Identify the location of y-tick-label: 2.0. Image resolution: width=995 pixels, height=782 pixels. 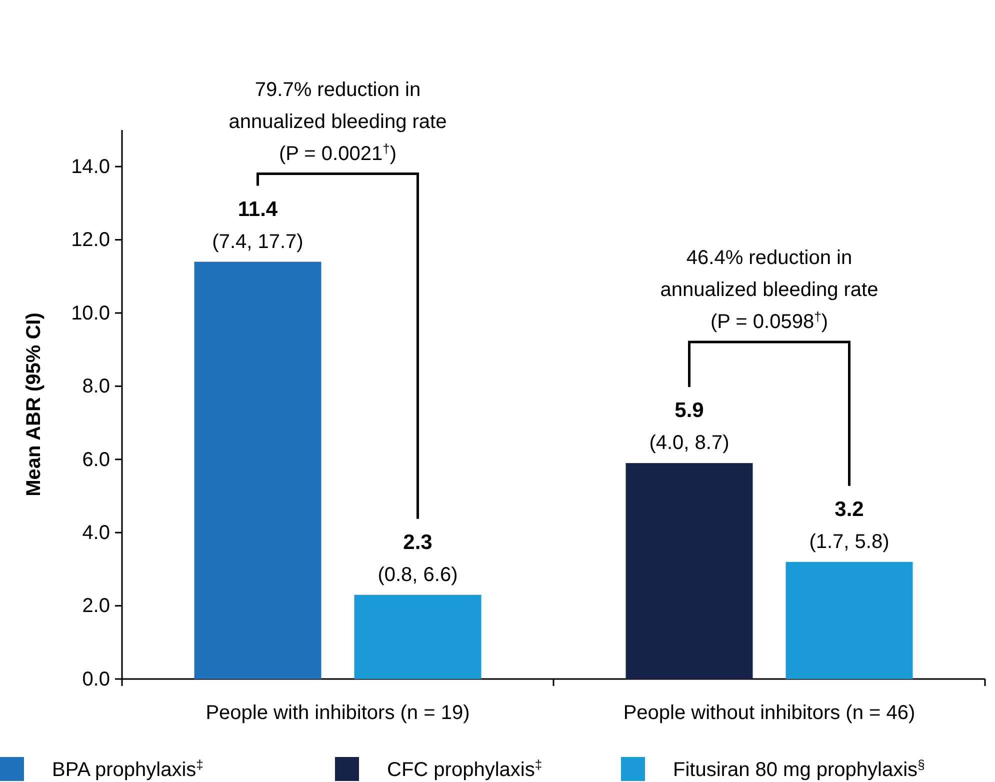
(96, 606).